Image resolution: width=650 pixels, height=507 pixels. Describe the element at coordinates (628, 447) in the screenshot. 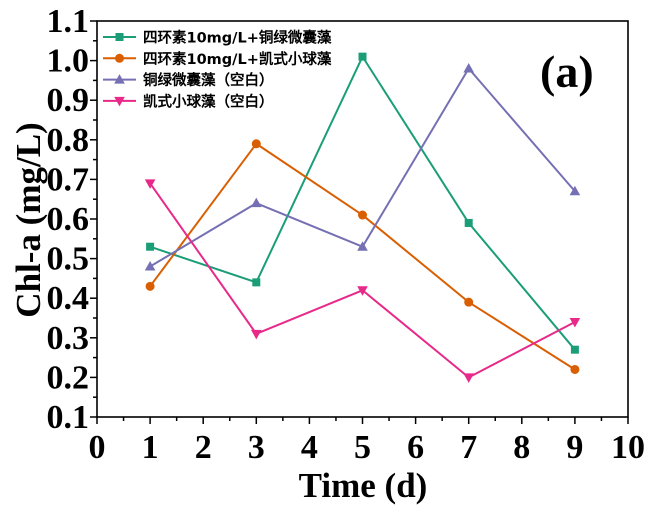

I see `x-tick-label: 10` at that location.